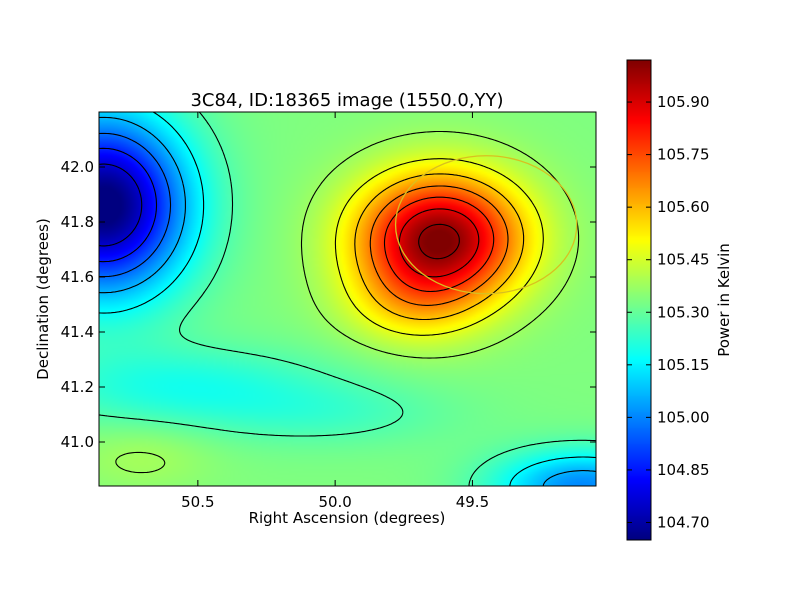 The height and width of the screenshot is (600, 800). Describe the element at coordinates (472, 502) in the screenshot. I see `x-tick-label: 49.5` at that location.